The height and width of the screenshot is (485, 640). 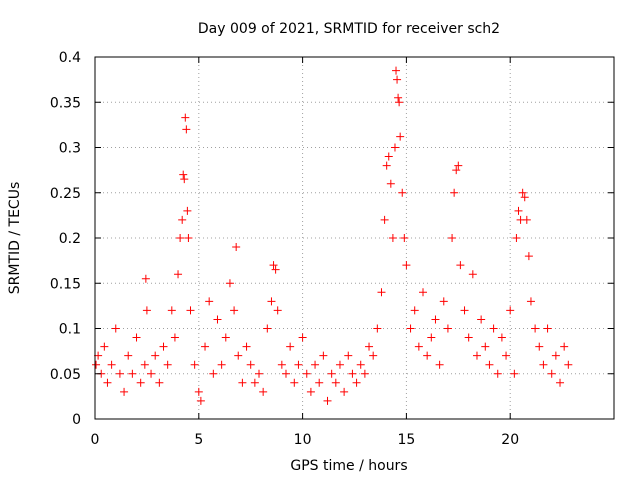 I want to click on y-tick-label: 0.35, so click(x=65, y=103).